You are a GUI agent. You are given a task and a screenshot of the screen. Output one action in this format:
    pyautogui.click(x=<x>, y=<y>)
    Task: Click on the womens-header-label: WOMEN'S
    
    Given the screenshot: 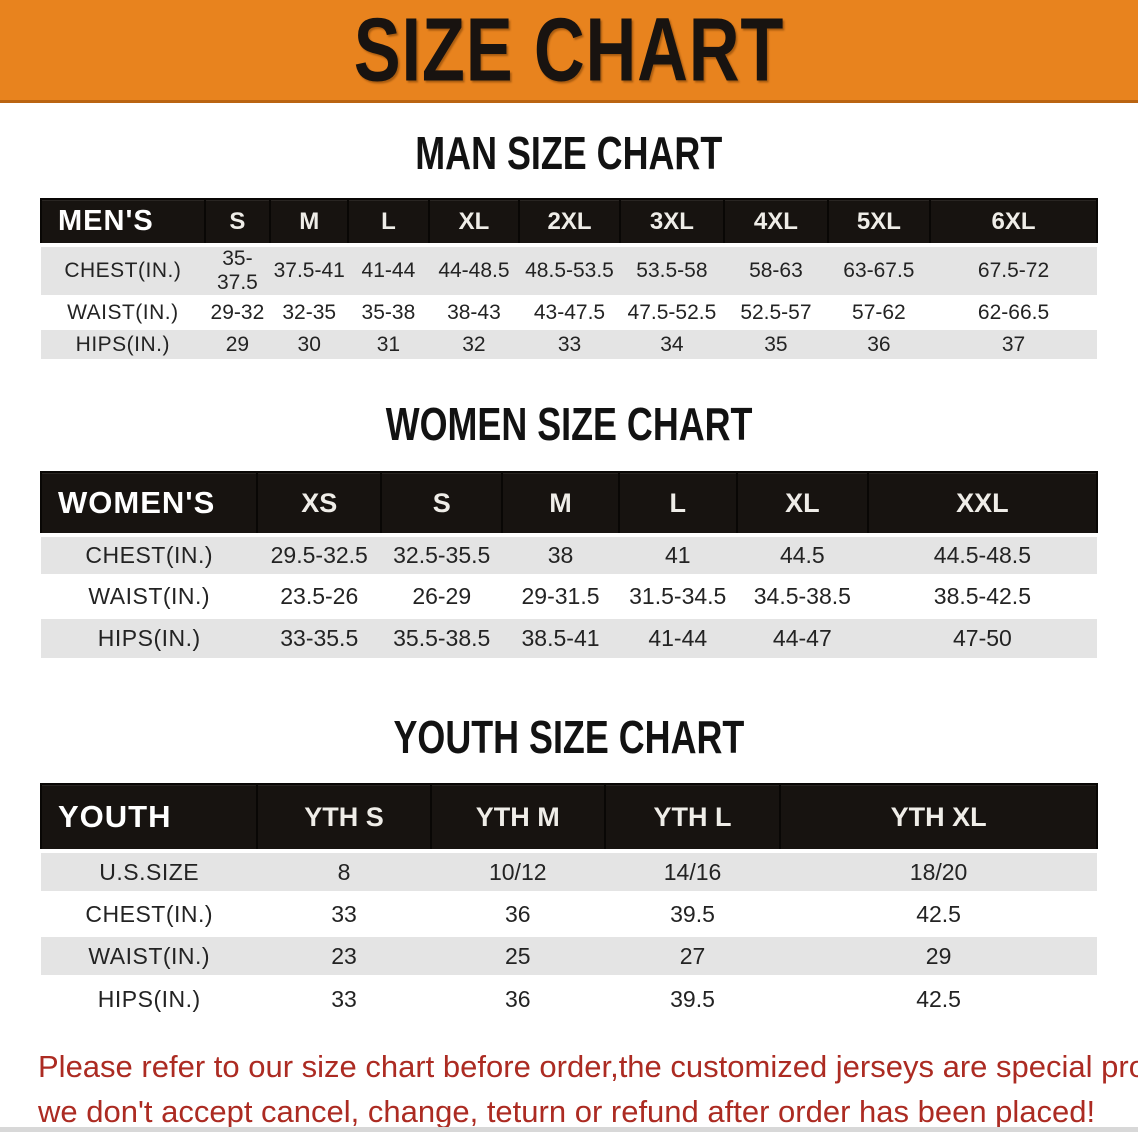 What is the action you would take?
    pyautogui.click(x=149, y=503)
    